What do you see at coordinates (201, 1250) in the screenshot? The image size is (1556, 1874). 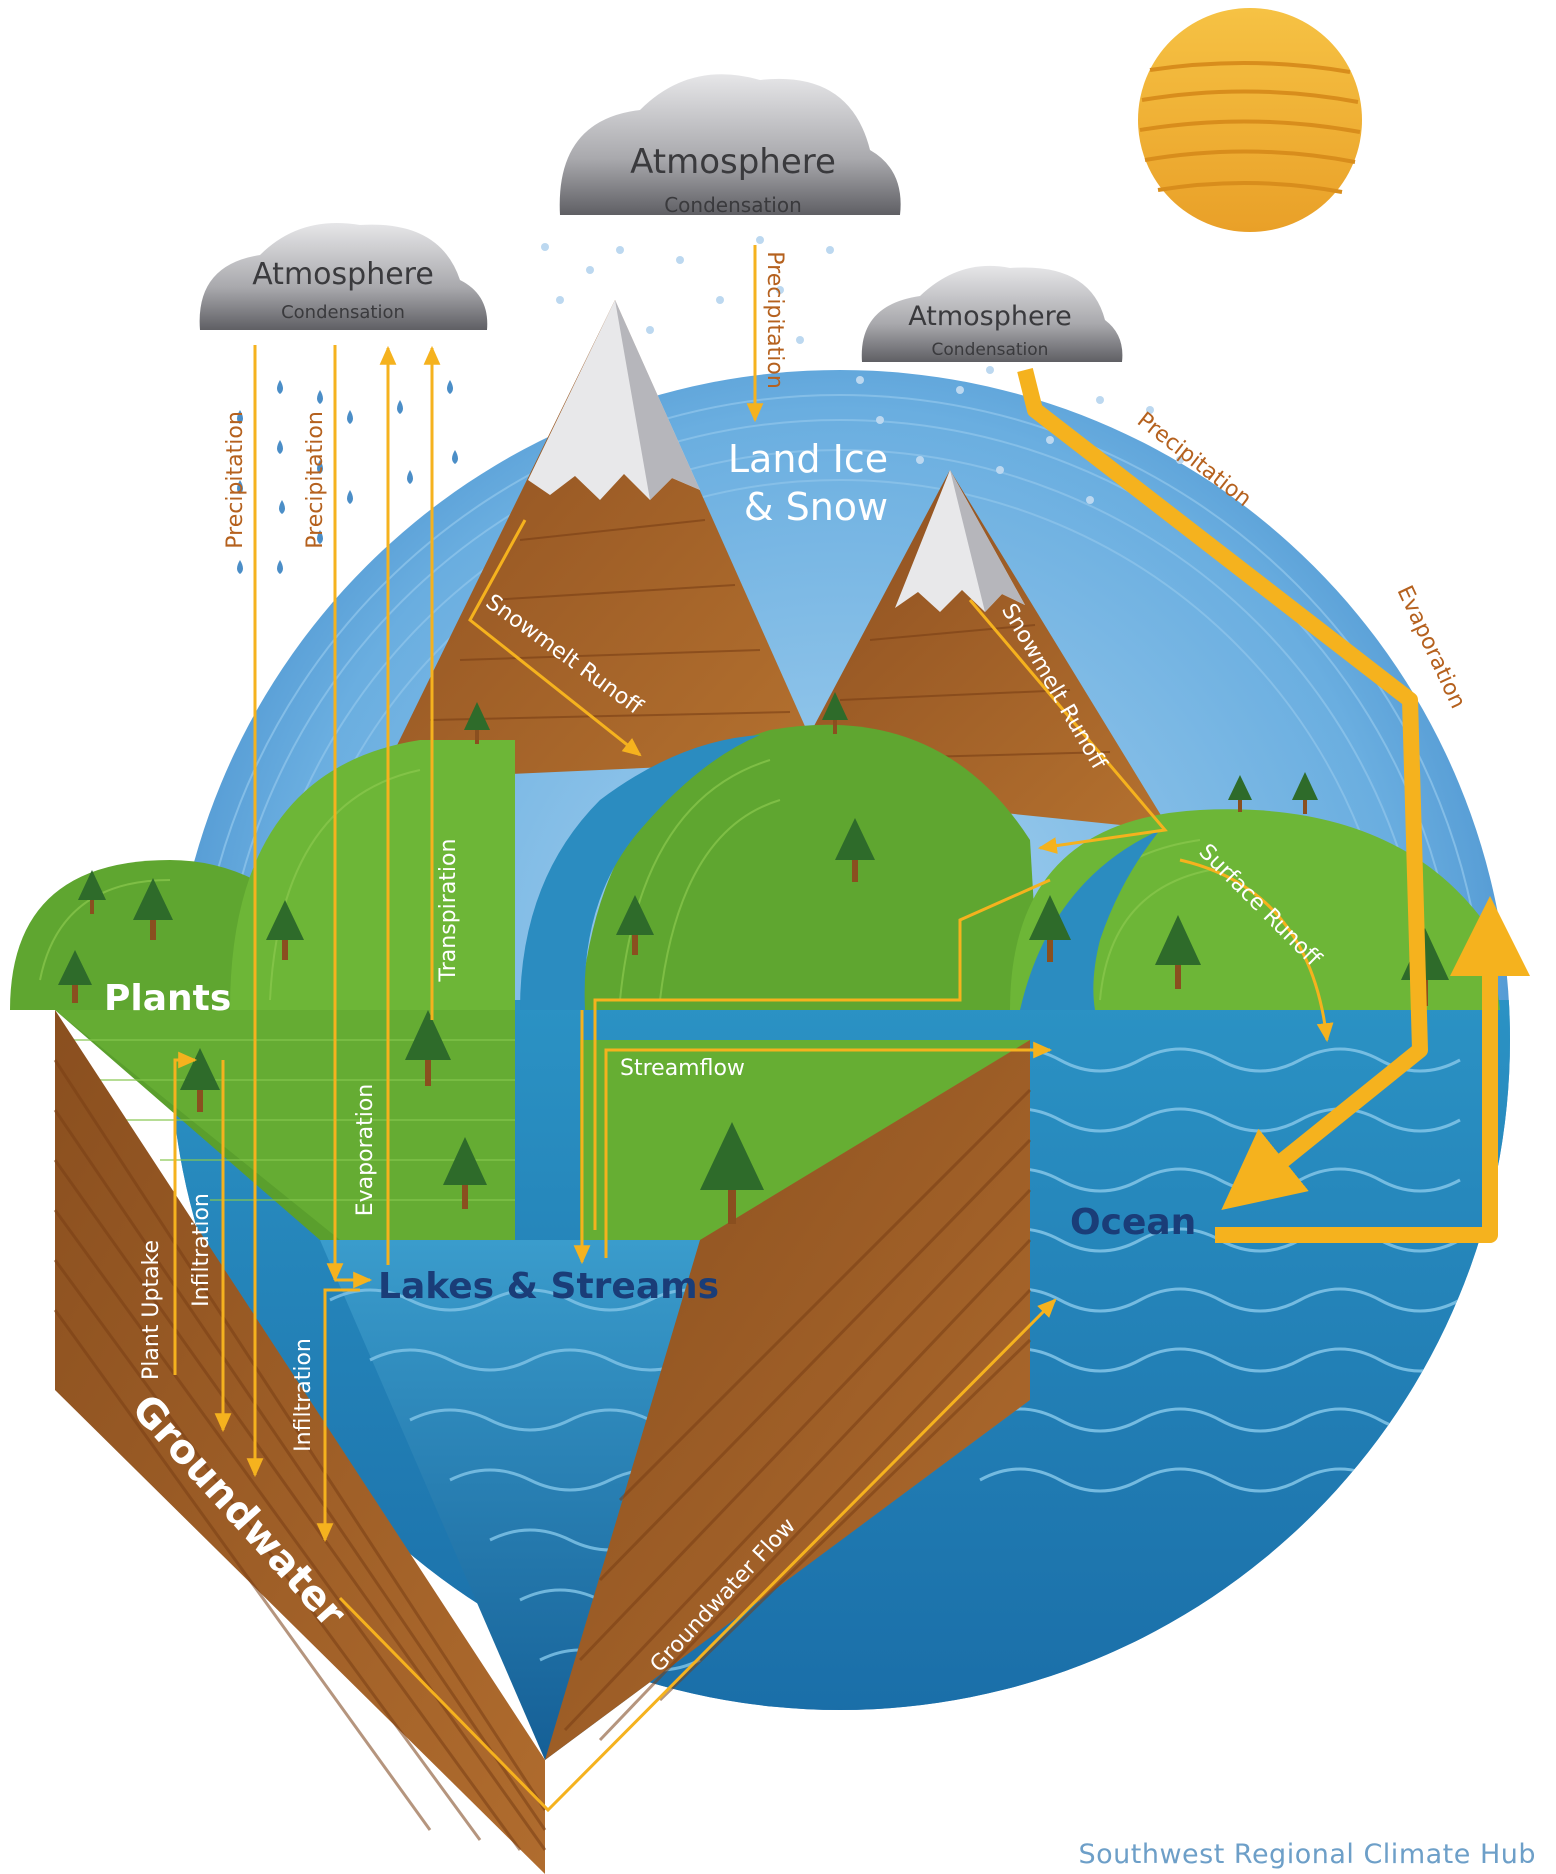 I see `infiltration-label-1: Infiltration` at bounding box center [201, 1250].